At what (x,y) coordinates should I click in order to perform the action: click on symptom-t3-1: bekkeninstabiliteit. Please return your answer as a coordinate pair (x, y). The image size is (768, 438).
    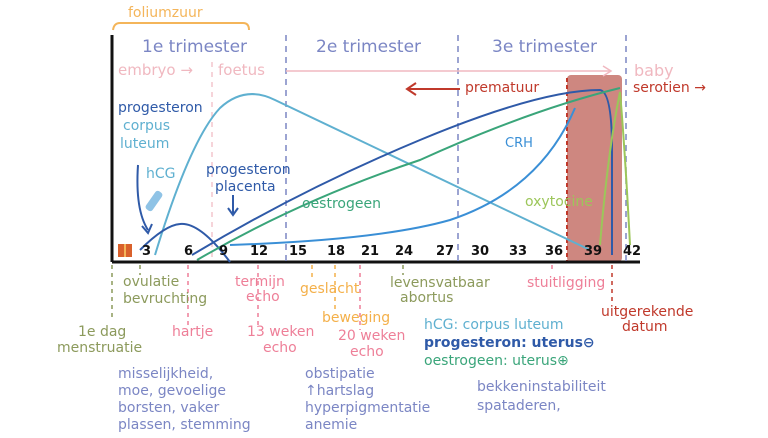
    Looking at the image, I should click on (541, 387).